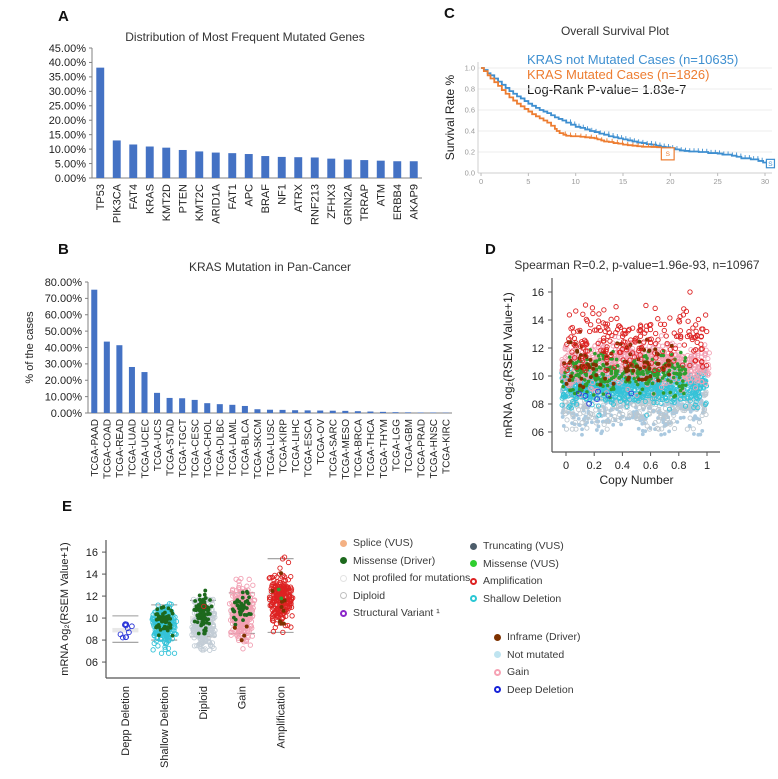 The height and width of the screenshot is (779, 778). Describe the element at coordinates (384, 448) in the screenshot. I see `x-category-label: TCGA-THYM` at that location.